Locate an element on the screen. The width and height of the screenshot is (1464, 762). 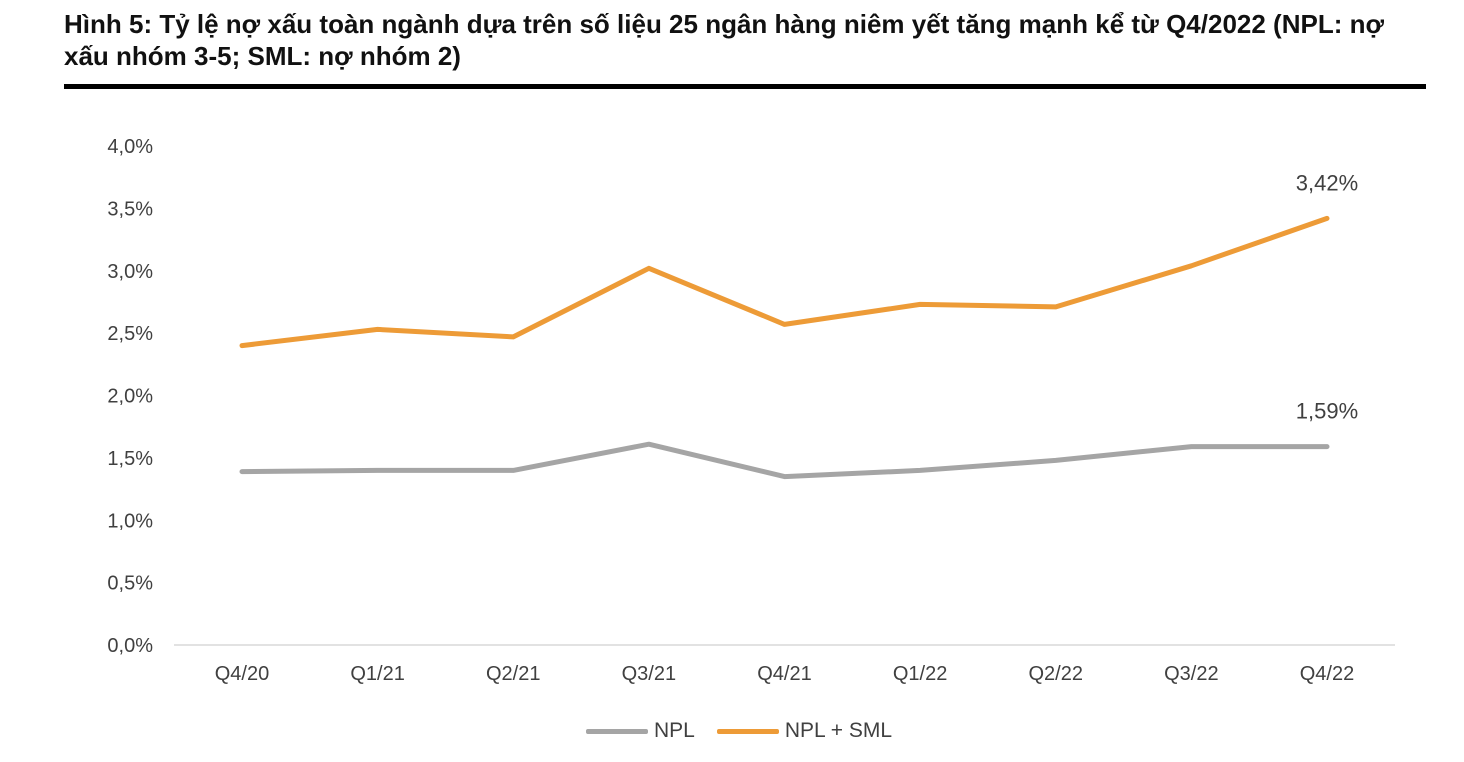
y-tick-label: 2,5% is located at coordinates (130, 334).